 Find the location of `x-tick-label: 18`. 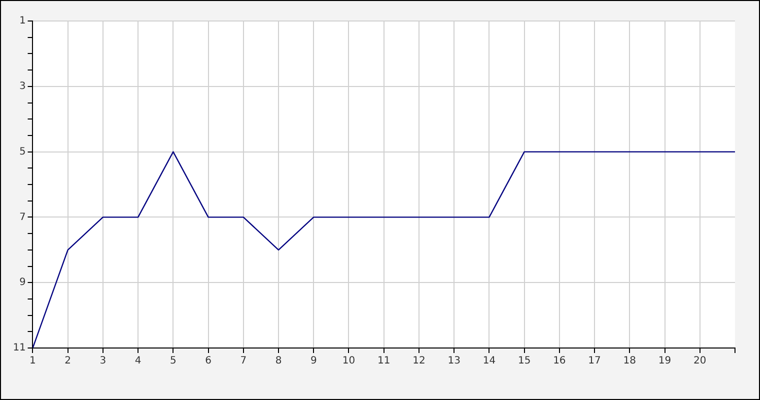

x-tick-label: 18 is located at coordinates (629, 361).